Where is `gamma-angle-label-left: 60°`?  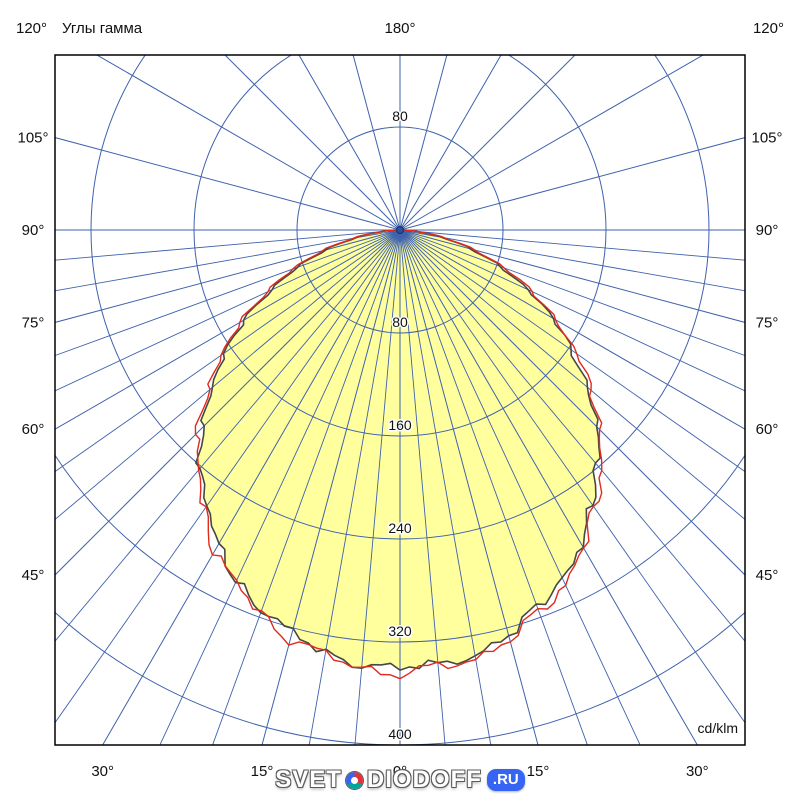 gamma-angle-label-left: 60° is located at coordinates (33, 429).